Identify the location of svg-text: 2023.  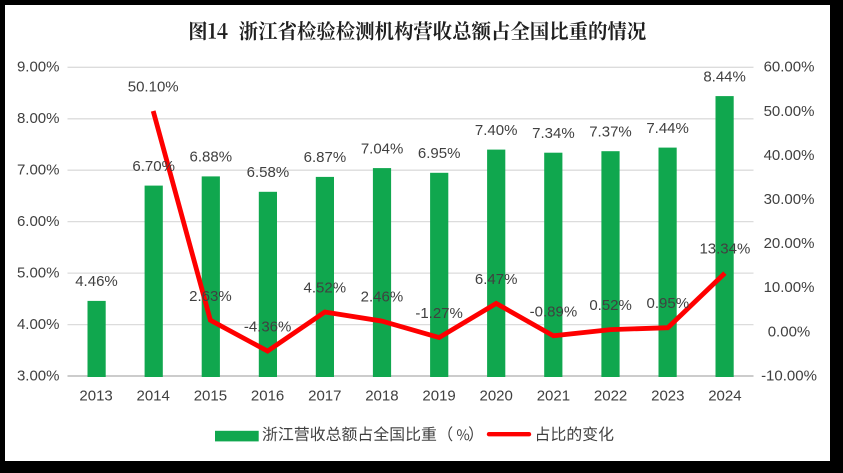
(667, 395).